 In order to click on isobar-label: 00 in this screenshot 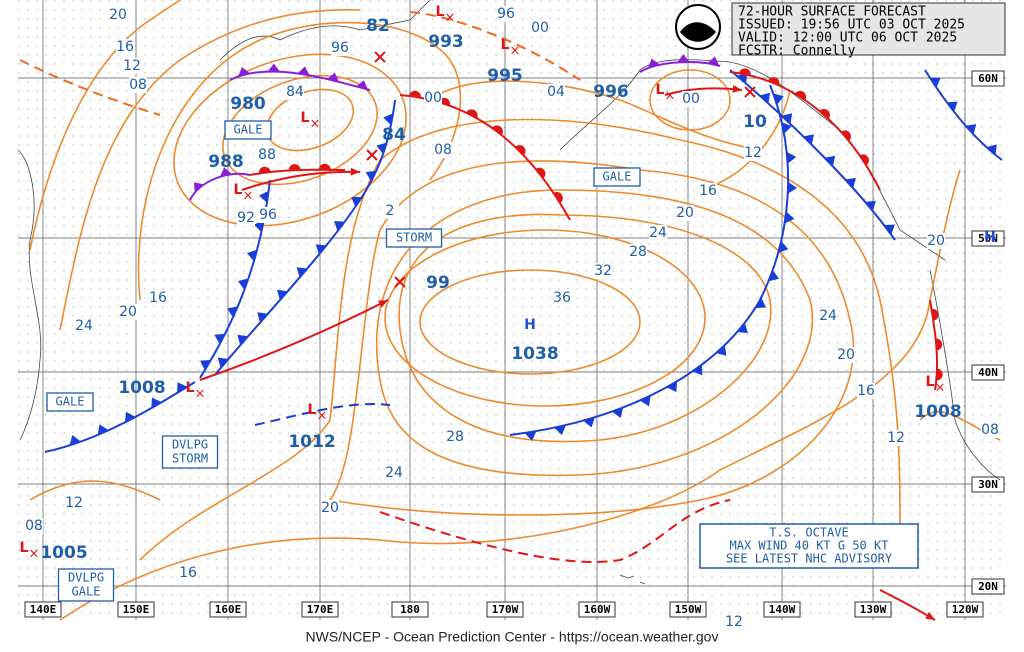, I will do `click(540, 28)`.